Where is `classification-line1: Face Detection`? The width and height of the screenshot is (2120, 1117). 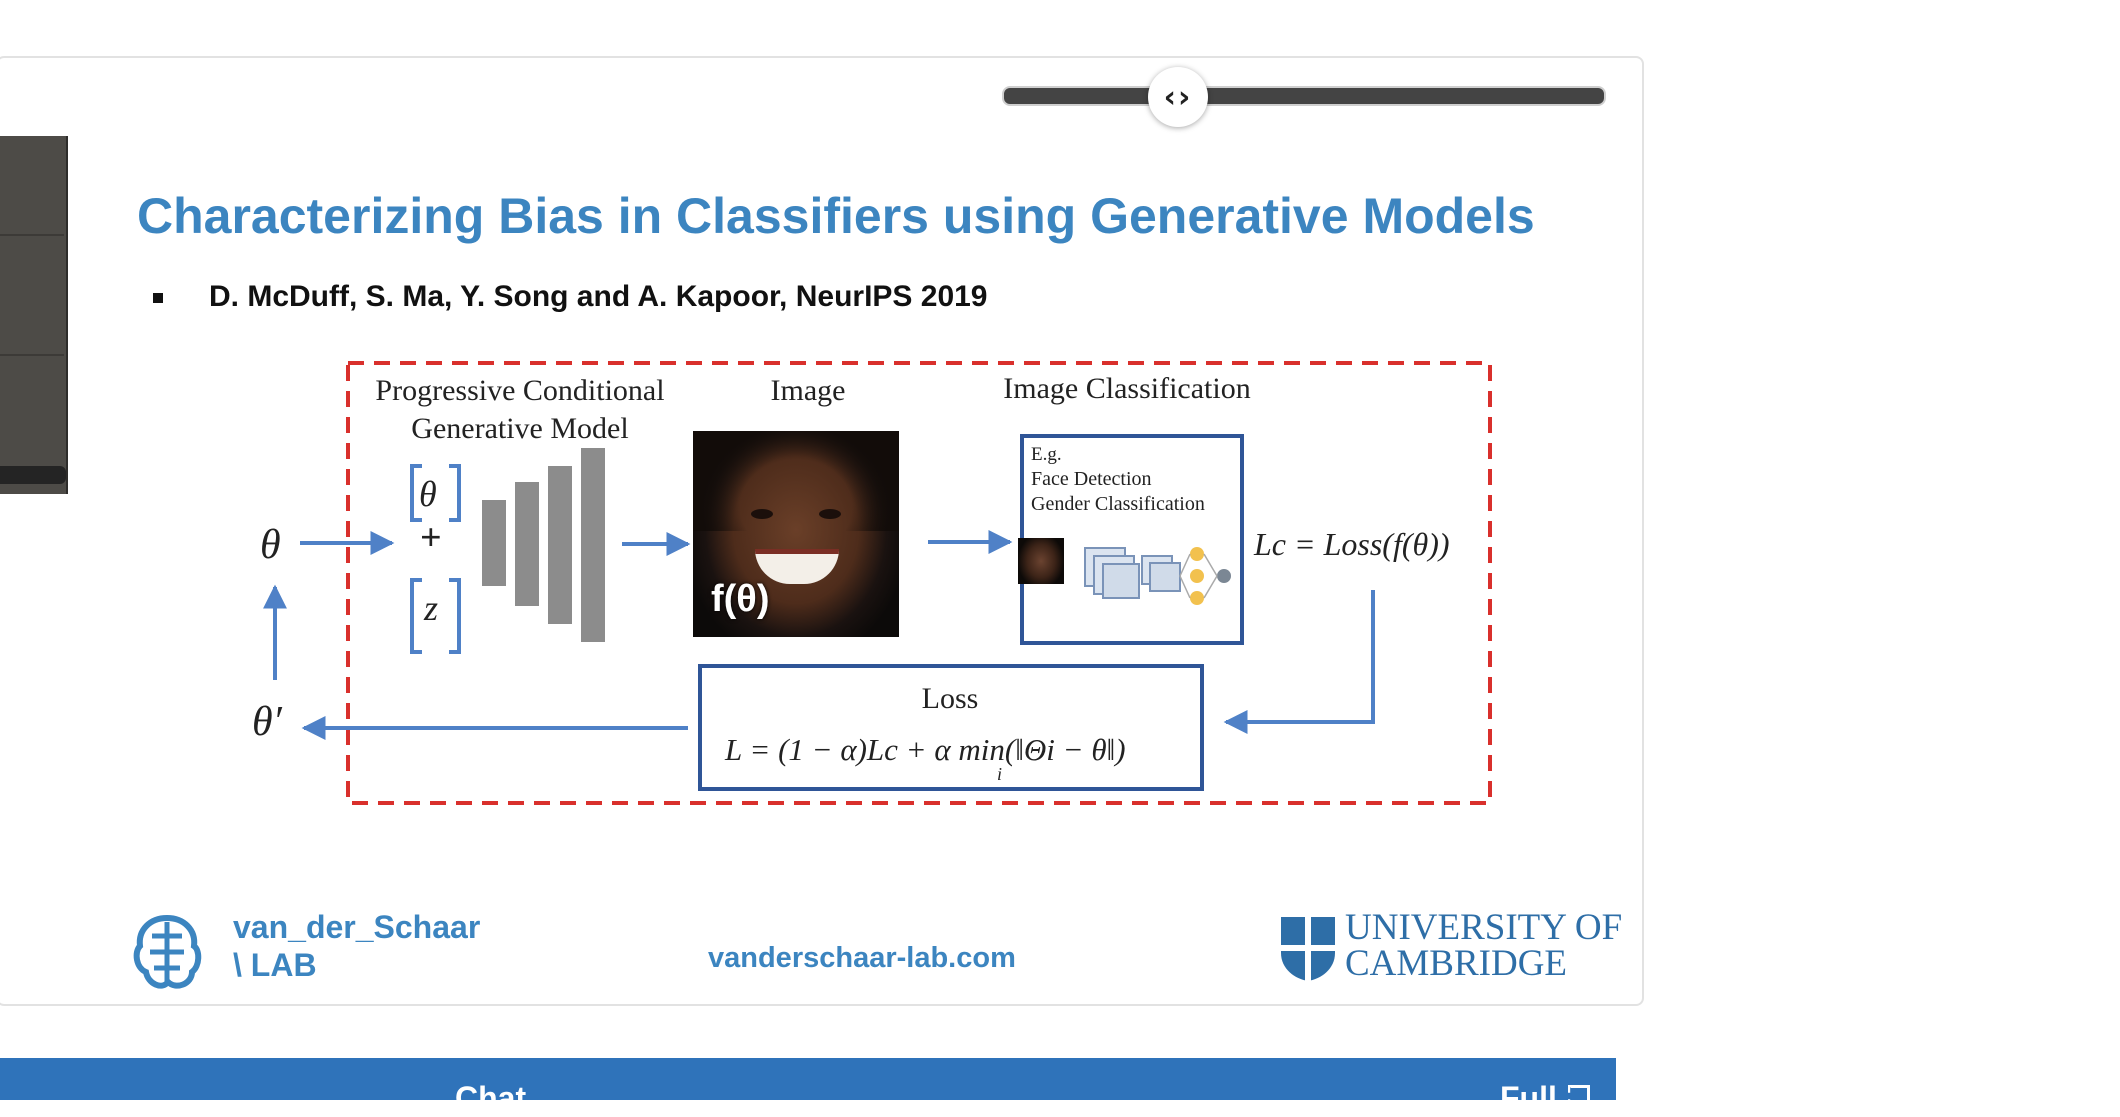
classification-line1: Face Detection is located at coordinates (1091, 479).